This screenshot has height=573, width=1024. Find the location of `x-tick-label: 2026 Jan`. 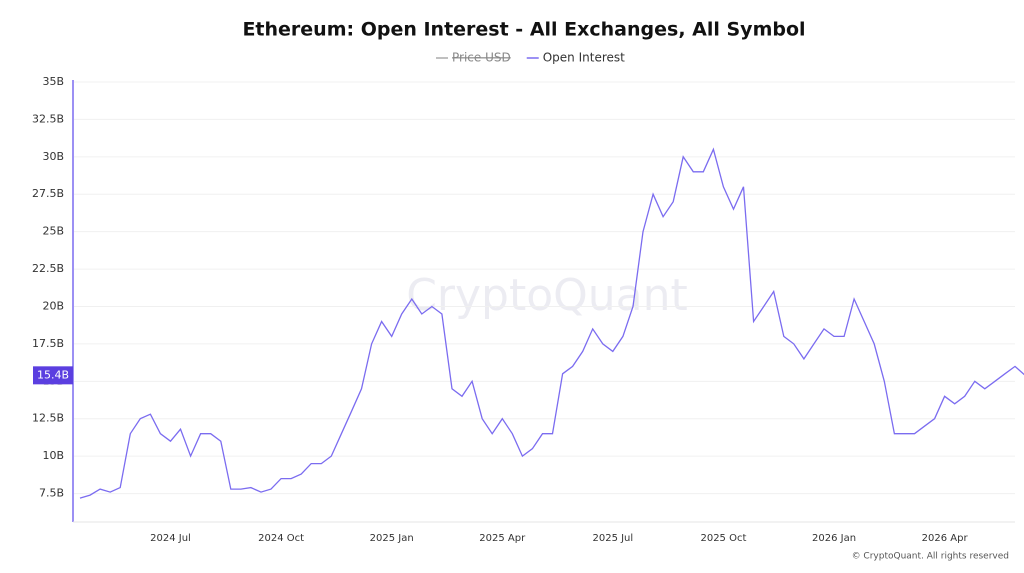

x-tick-label: 2026 Jan is located at coordinates (834, 538).